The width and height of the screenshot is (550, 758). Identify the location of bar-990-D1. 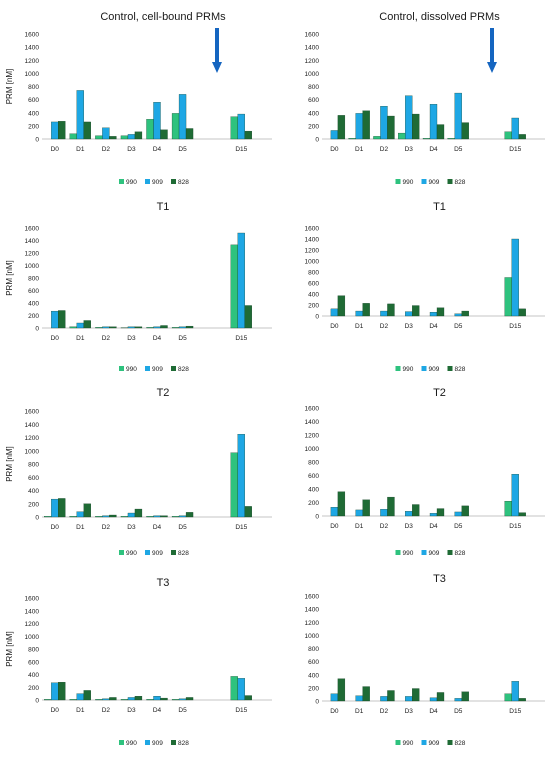
(73, 517).